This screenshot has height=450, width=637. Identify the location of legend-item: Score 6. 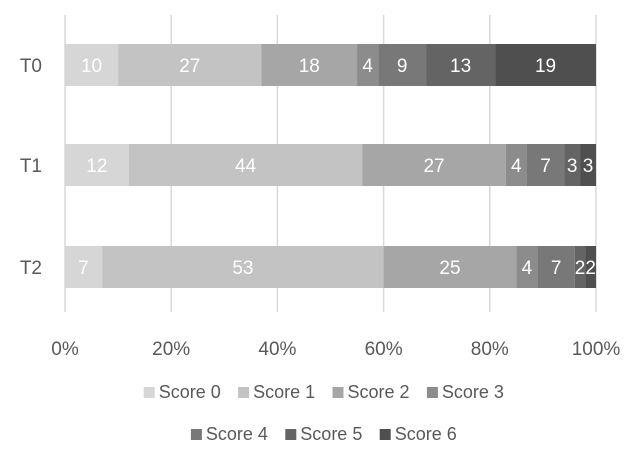
(418, 434).